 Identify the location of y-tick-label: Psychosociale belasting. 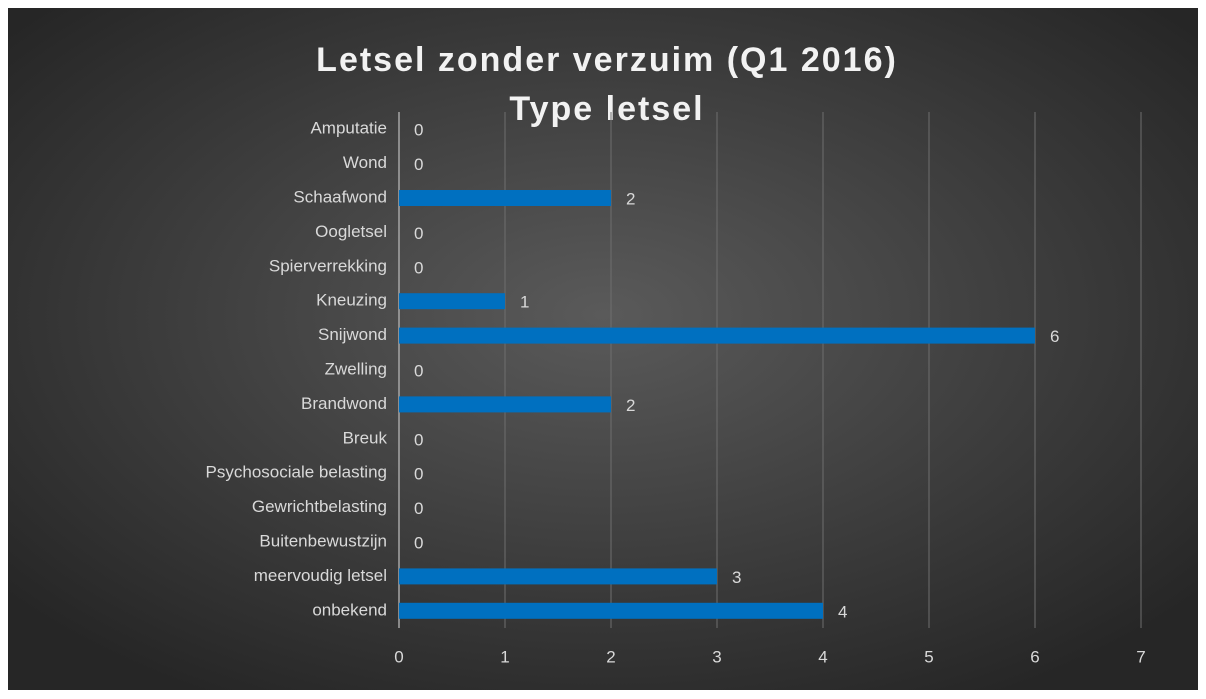
(296, 472).